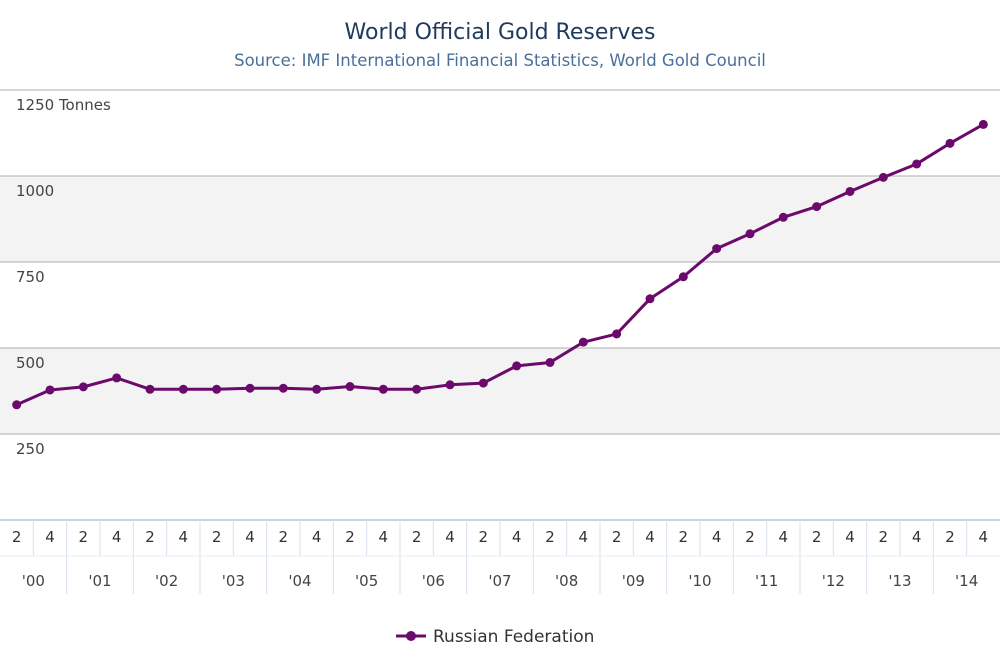  I want to click on year-tick-label: '09, so click(633, 581).